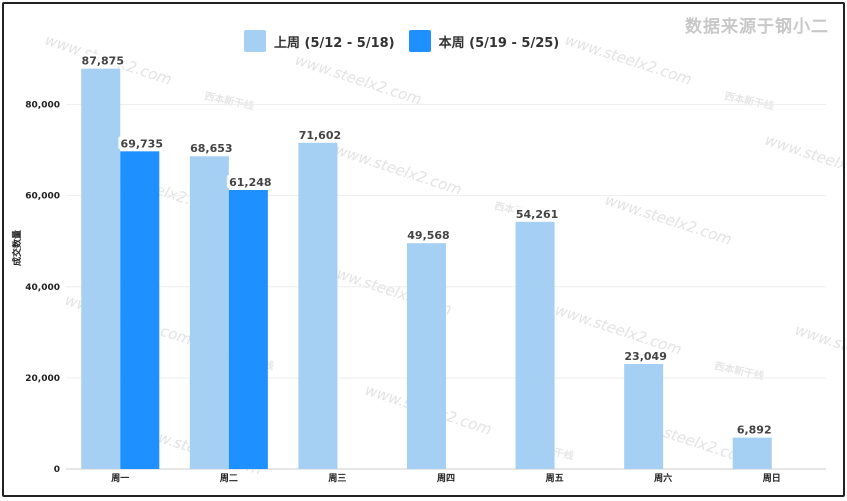 This screenshot has height=501, width=847. I want to click on x-tick-label: 周六, so click(663, 478).